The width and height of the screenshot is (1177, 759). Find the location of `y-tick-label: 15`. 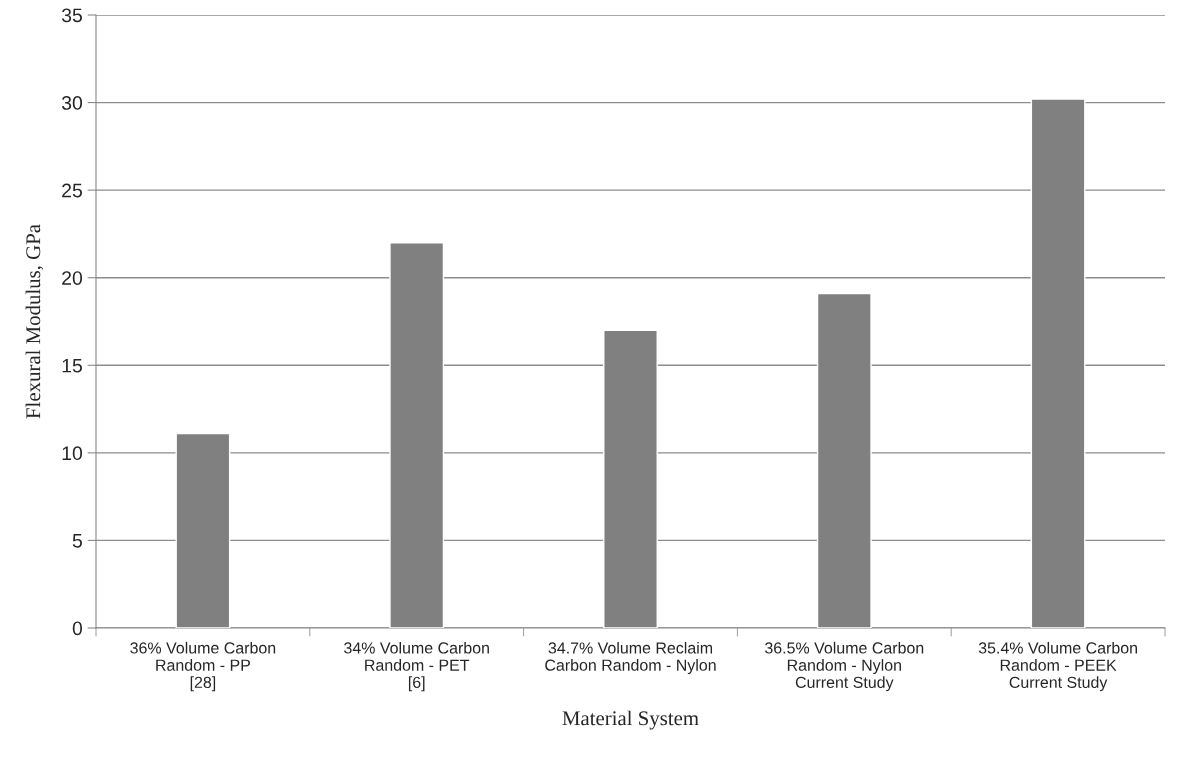

y-tick-label: 15 is located at coordinates (72, 365).